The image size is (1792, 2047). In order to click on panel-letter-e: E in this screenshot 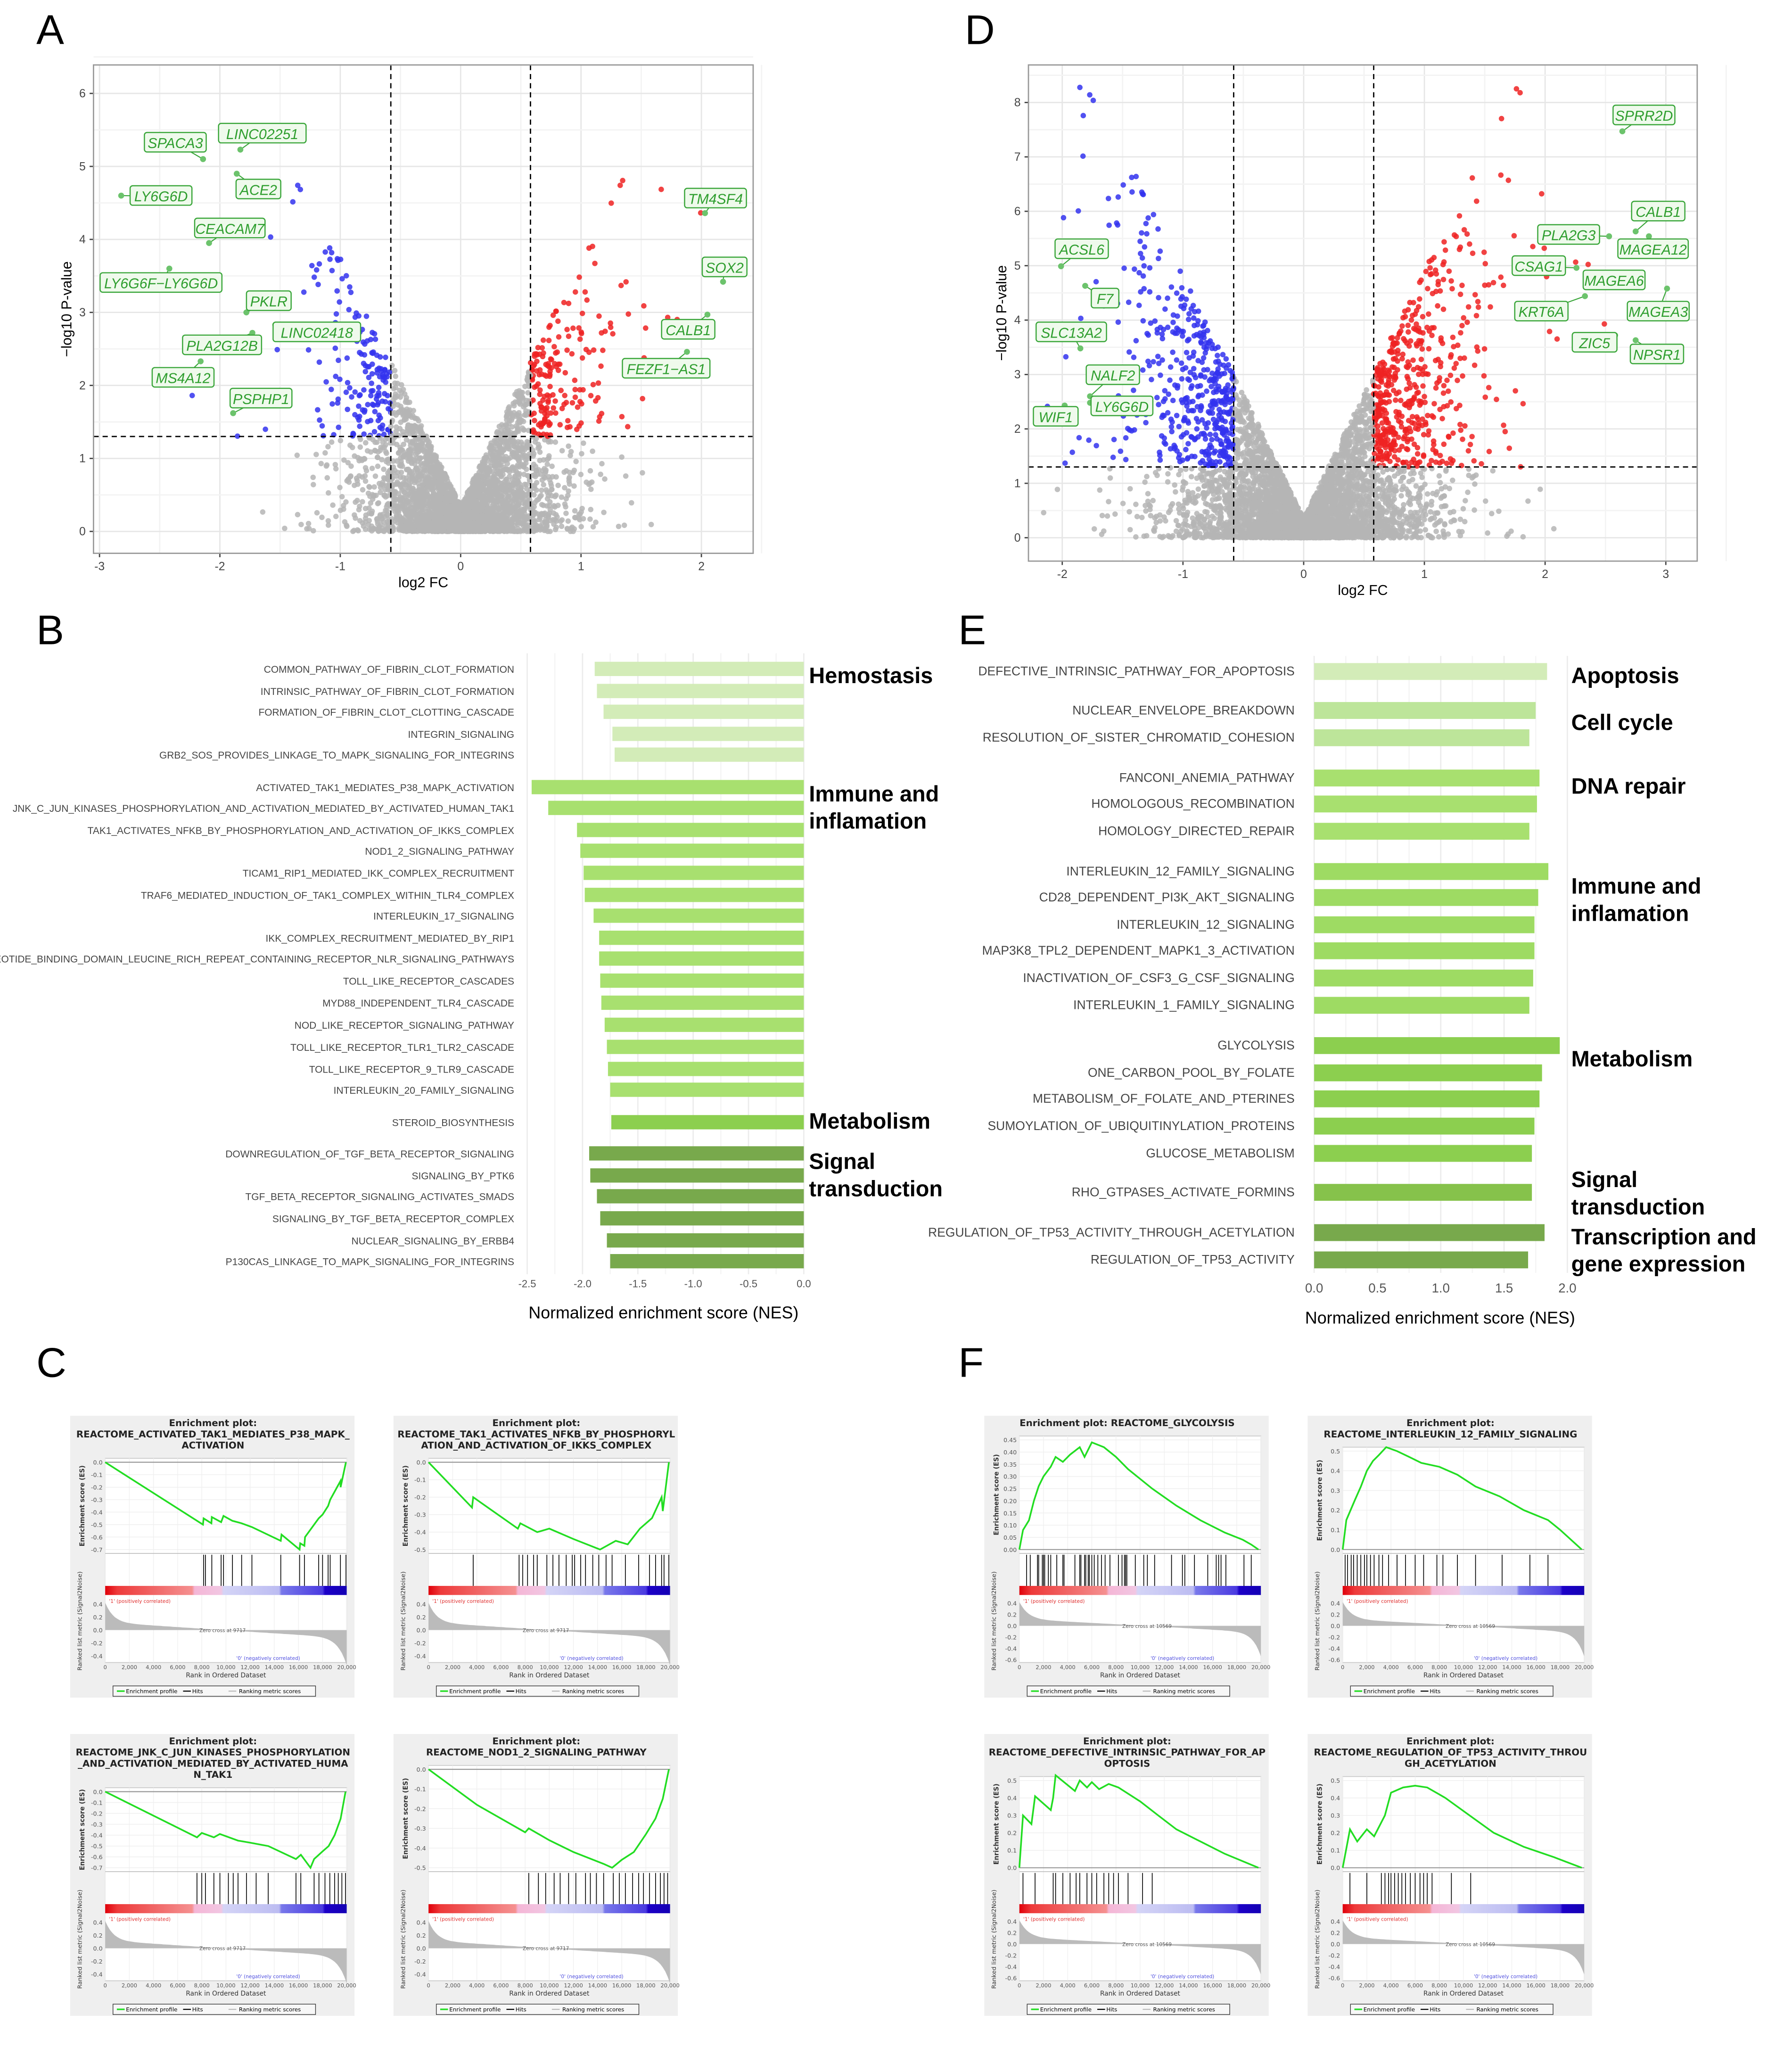, I will do `click(972, 630)`.